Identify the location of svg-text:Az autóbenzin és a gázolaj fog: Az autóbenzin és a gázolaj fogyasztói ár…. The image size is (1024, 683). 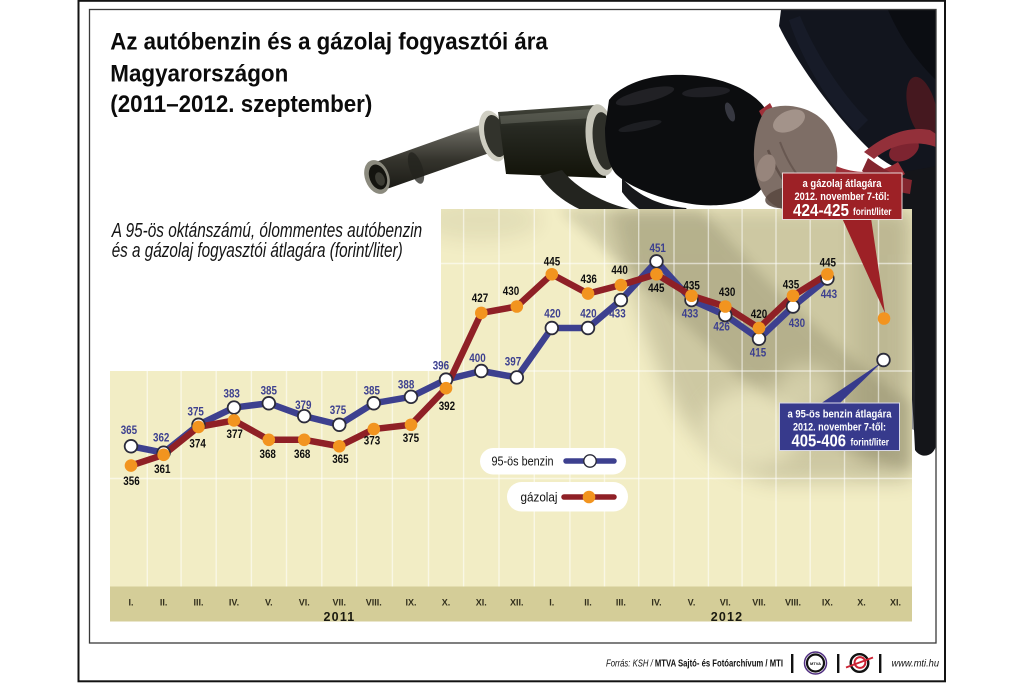
(329, 42).